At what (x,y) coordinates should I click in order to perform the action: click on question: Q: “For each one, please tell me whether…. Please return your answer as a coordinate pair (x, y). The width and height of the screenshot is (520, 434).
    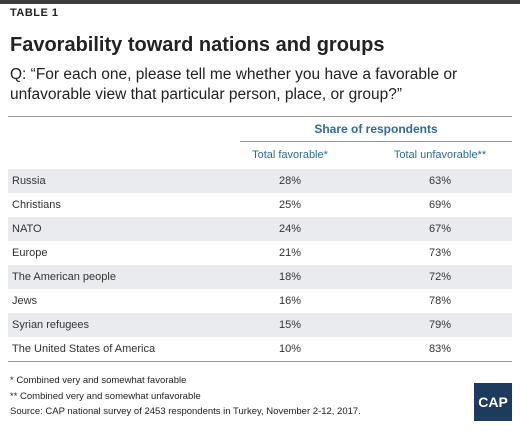
    Looking at the image, I should click on (234, 84).